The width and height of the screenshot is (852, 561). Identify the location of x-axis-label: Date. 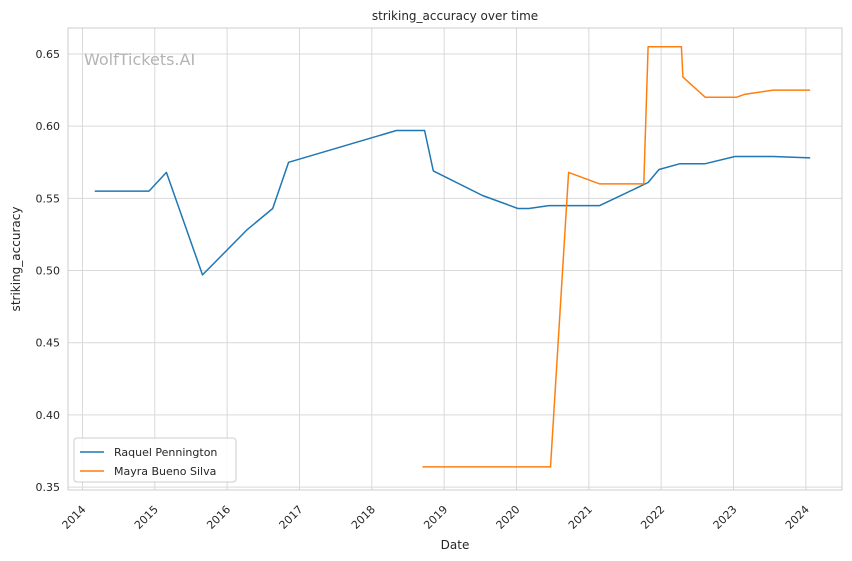
(455, 545).